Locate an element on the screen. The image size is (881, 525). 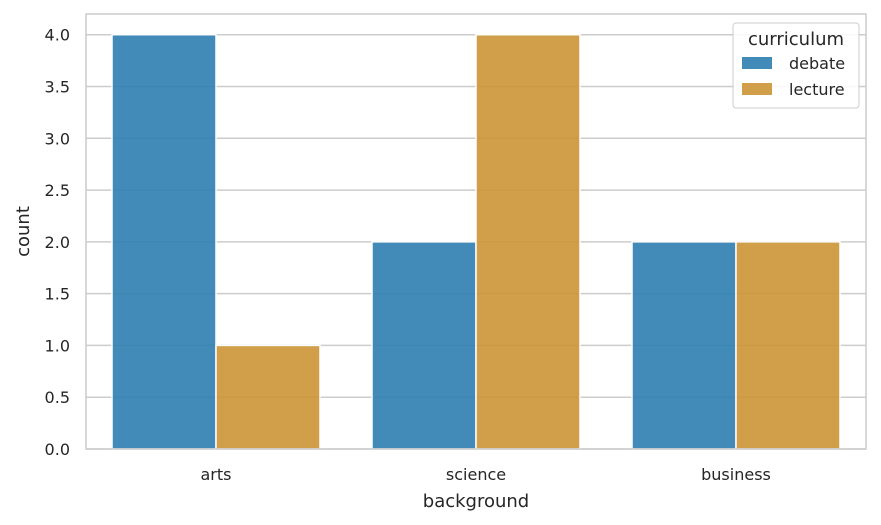
x-tick-label: science is located at coordinates (476, 474).